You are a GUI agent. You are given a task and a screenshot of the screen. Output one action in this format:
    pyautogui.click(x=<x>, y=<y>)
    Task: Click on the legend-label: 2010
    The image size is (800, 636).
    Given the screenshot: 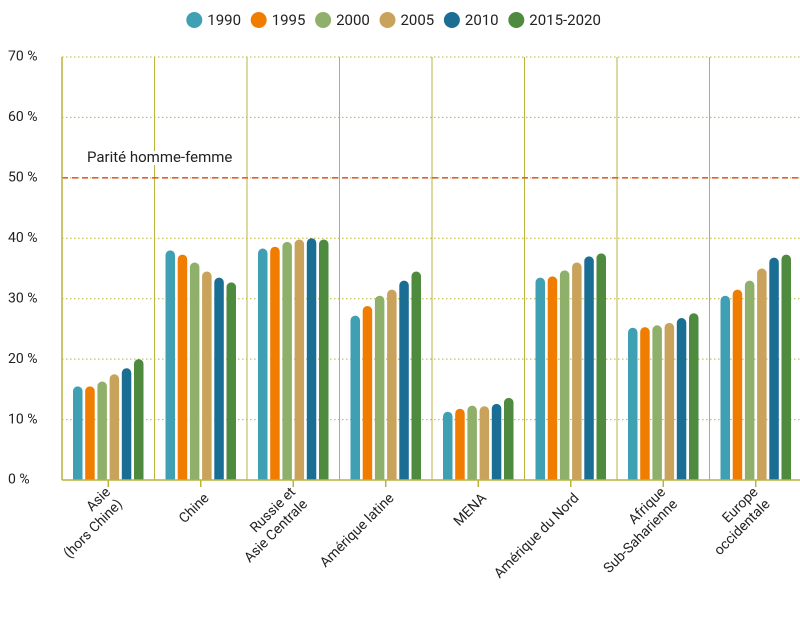 What is the action you would take?
    pyautogui.click(x=482, y=20)
    